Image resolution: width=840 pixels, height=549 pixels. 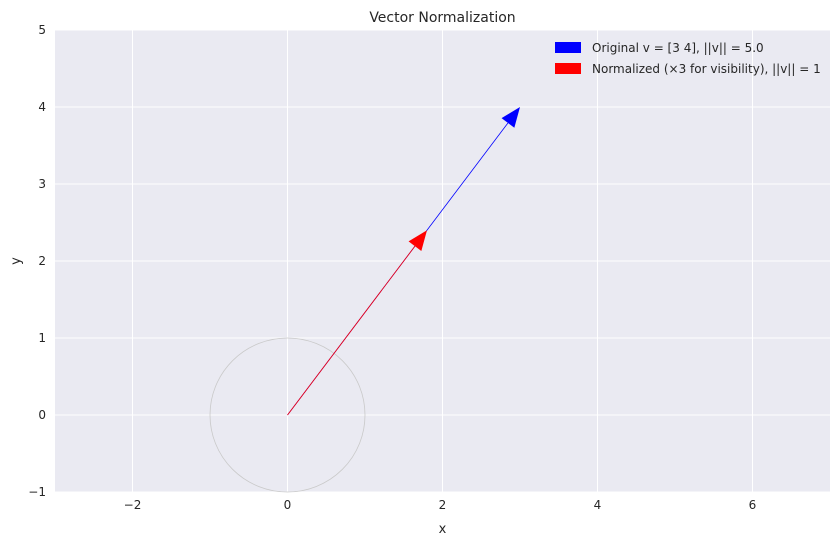 What do you see at coordinates (42, 184) in the screenshot?
I see `y-tick-label: 3` at bounding box center [42, 184].